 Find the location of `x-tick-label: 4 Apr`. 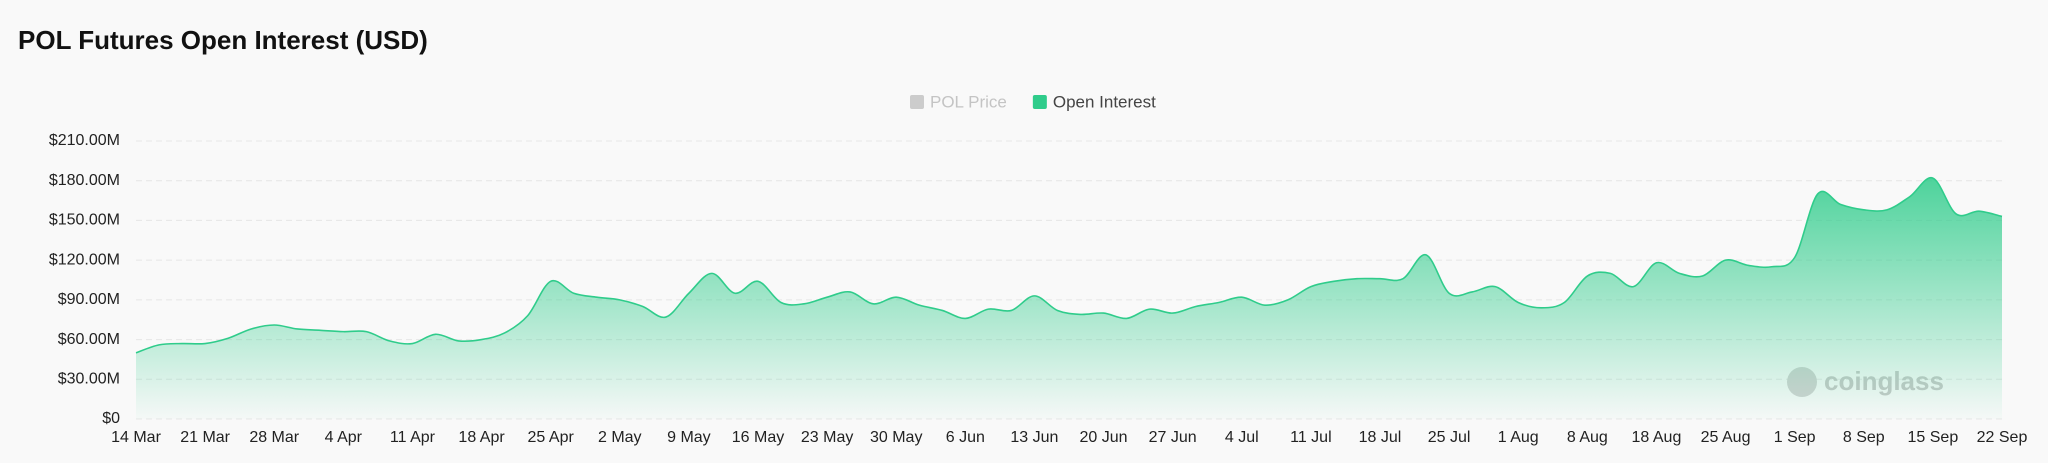

x-tick-label: 4 Apr is located at coordinates (344, 437).